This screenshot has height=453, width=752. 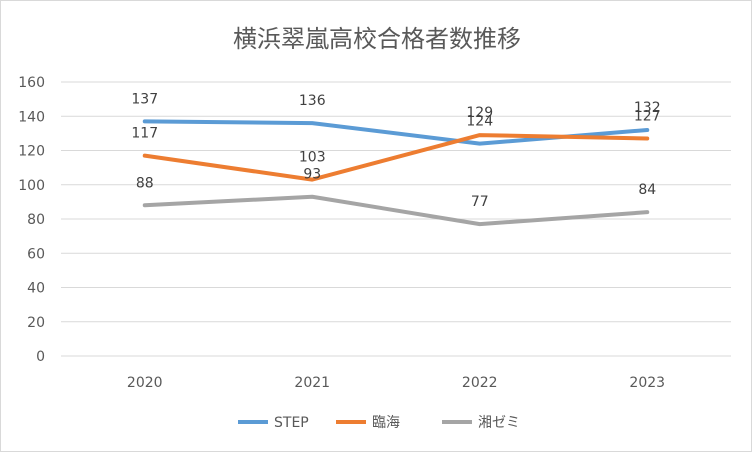 I want to click on legend: STEP 臨海 湘ゼミ, so click(x=379, y=423).